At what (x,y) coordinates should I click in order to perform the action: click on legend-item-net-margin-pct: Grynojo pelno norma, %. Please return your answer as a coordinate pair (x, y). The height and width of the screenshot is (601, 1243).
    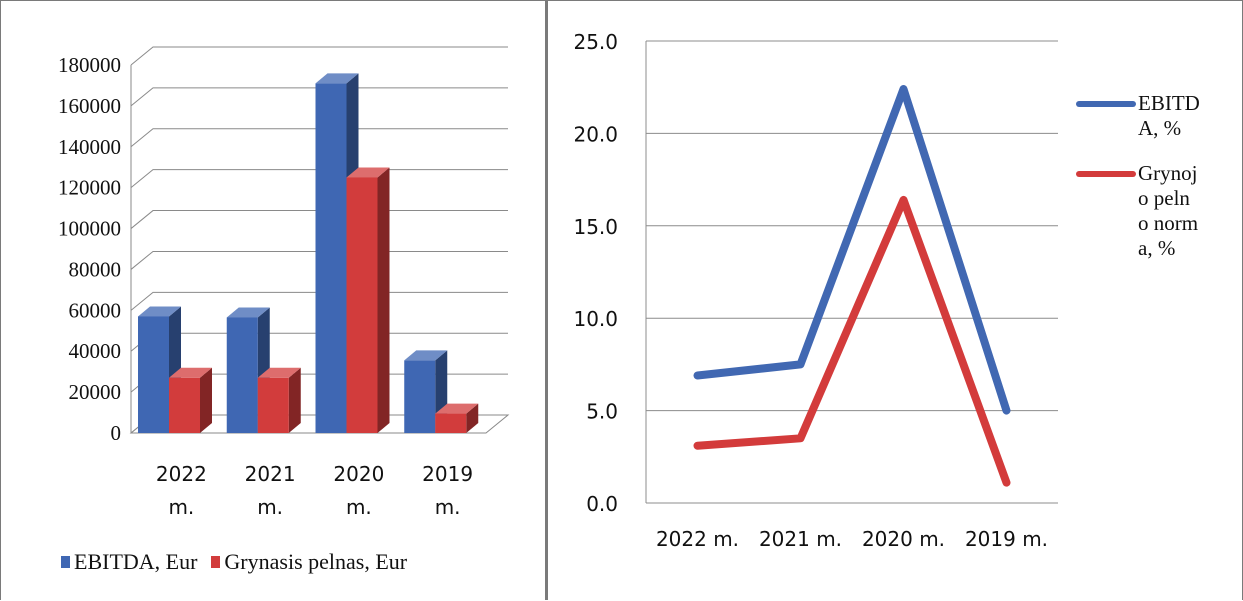
    Looking at the image, I should click on (1158, 211).